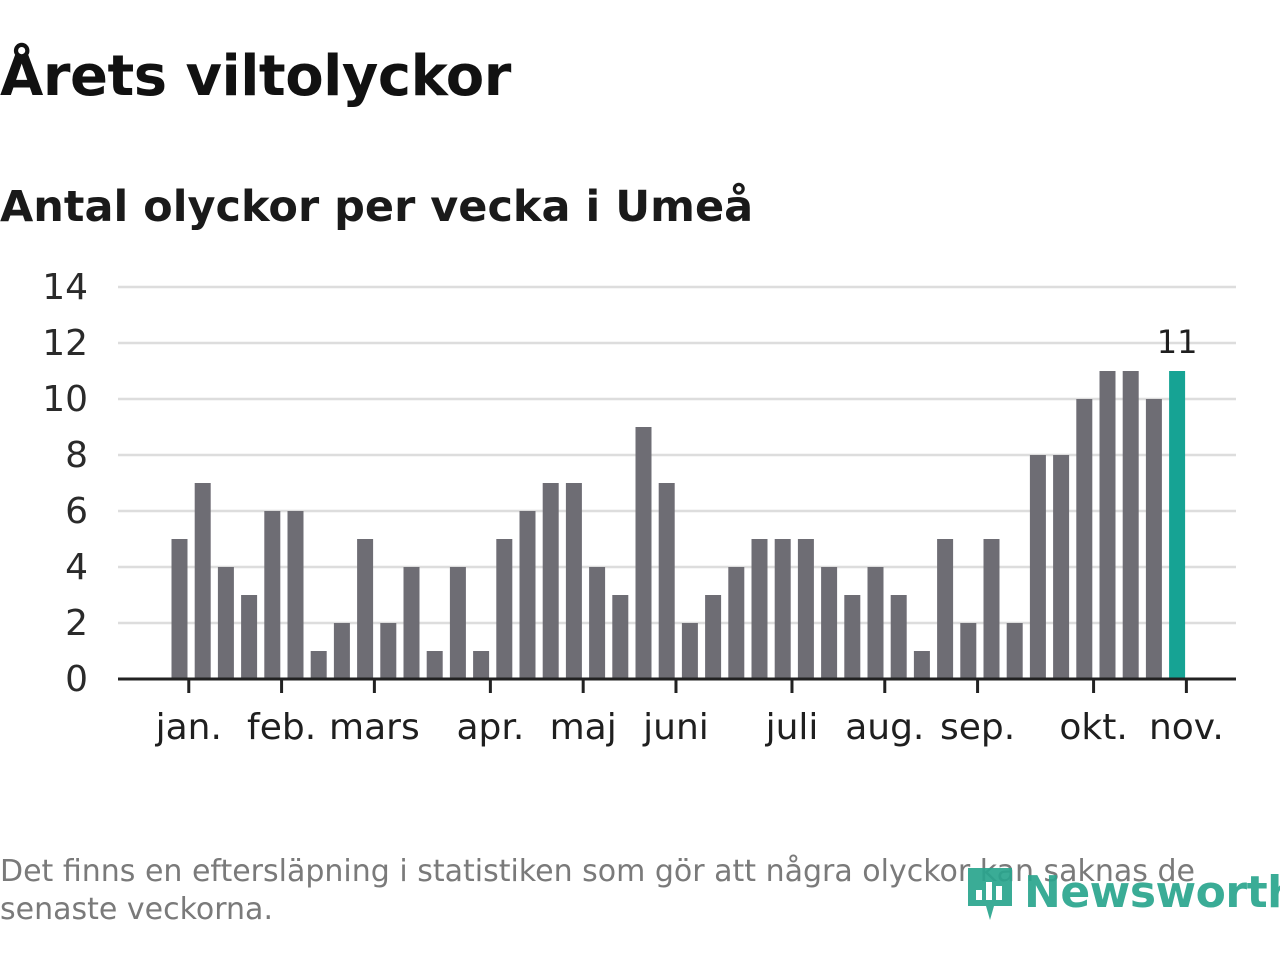 This screenshot has height=960, width=1280. Describe the element at coordinates (76, 567) in the screenshot. I see `y-tick-label: 4` at that location.